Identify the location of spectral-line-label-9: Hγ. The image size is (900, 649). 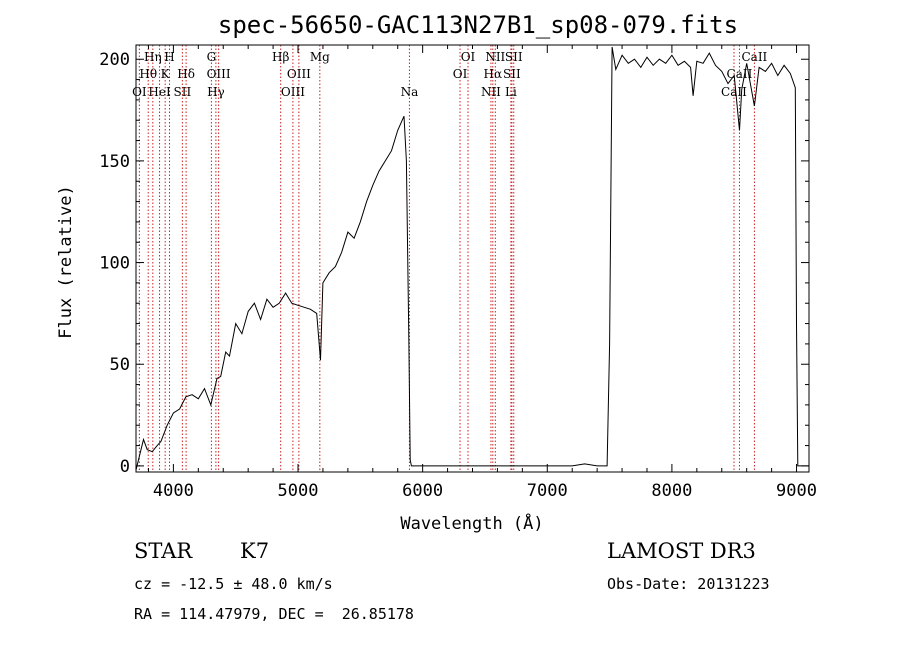
(216, 92).